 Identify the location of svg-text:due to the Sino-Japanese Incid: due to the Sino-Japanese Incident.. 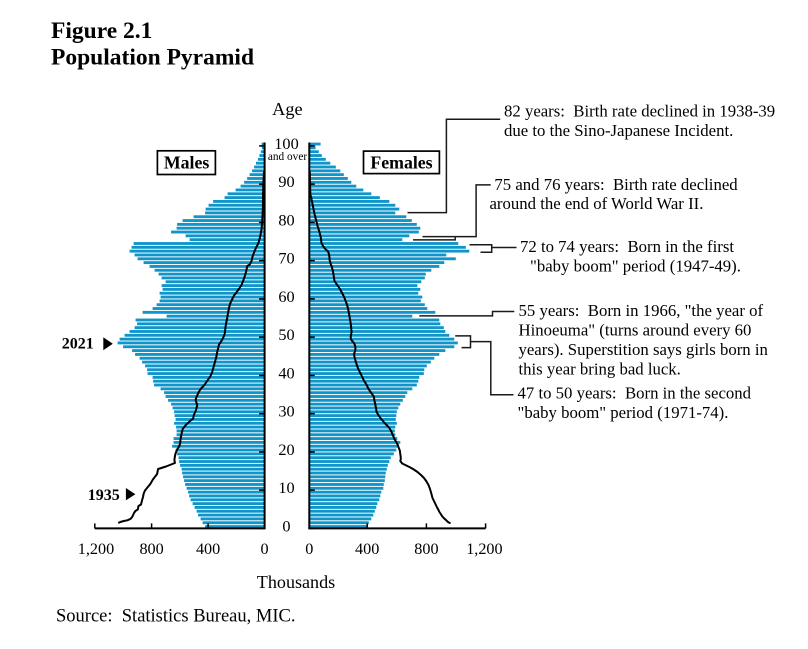
(618, 130).